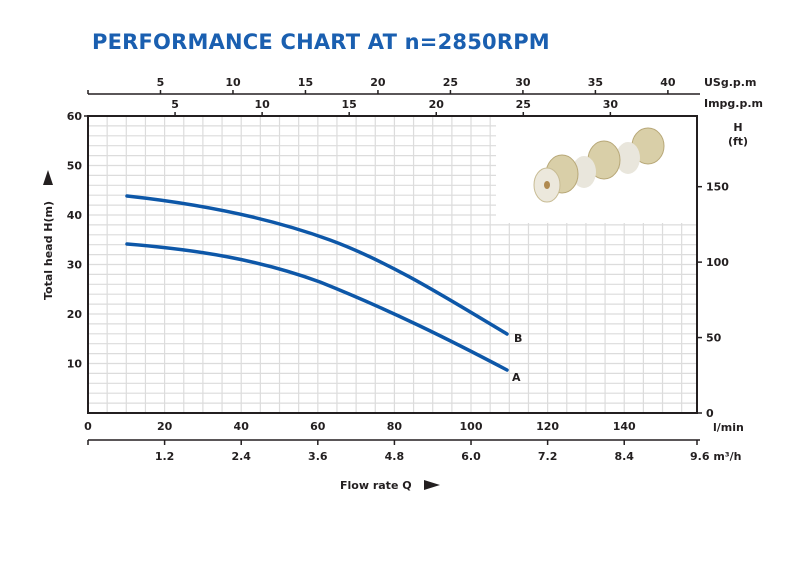 The width and height of the screenshot is (800, 562). Describe the element at coordinates (376, 485) in the screenshot. I see `flow-rate-label: Flow rate Q` at that location.